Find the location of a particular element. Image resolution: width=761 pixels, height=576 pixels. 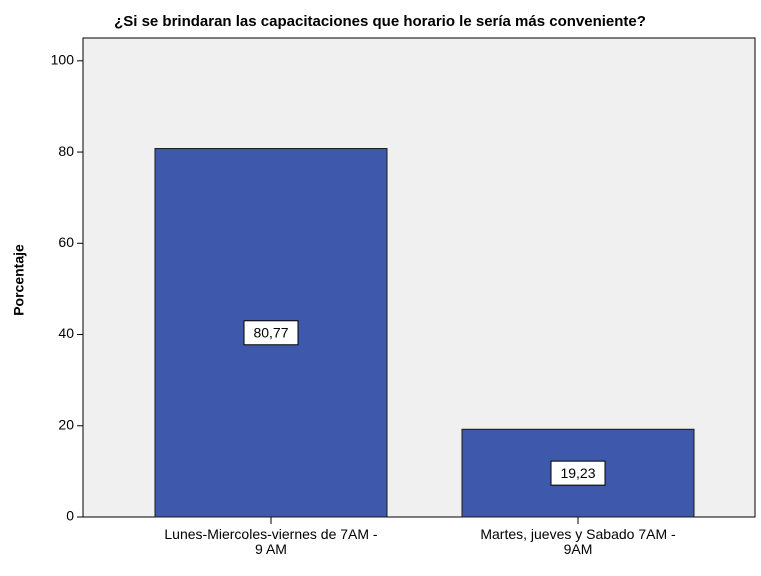

y-tick-label: 0 is located at coordinates (70, 516).